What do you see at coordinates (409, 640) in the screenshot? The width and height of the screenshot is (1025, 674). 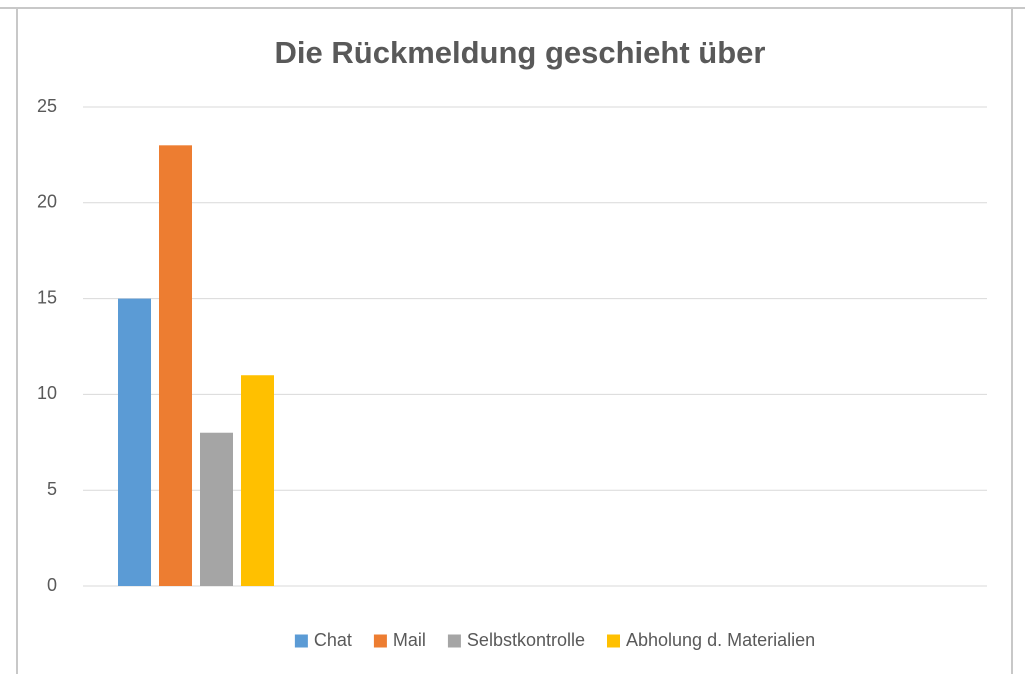 I see `legend-label: Mail` at bounding box center [409, 640].